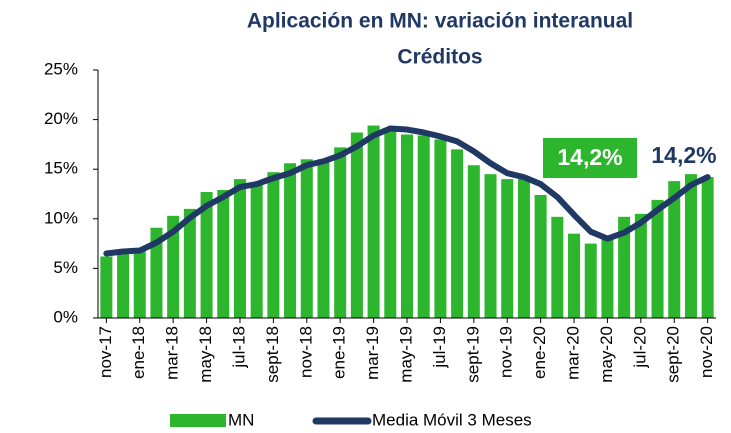  I want to click on x-tick-label: jul-20, so click(639, 347).